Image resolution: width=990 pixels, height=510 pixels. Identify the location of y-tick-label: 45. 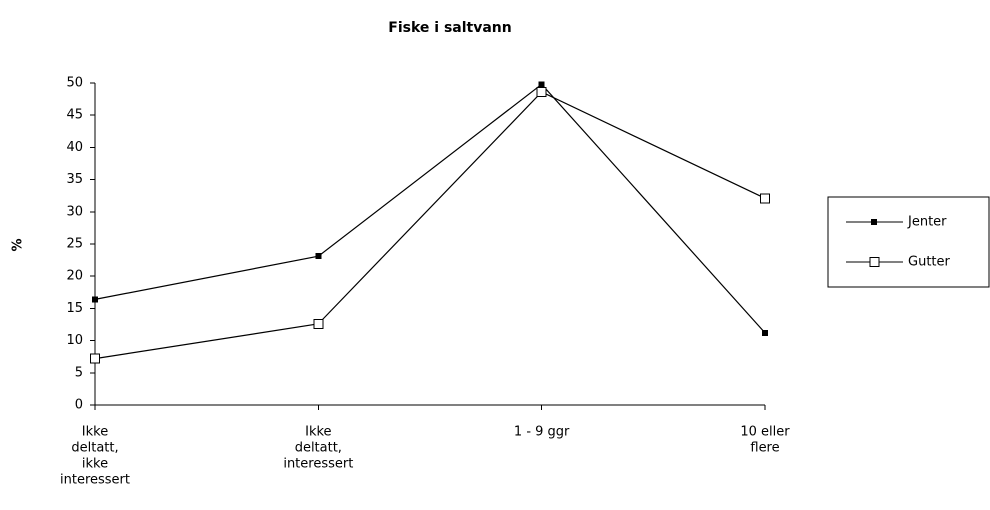
(74, 115).